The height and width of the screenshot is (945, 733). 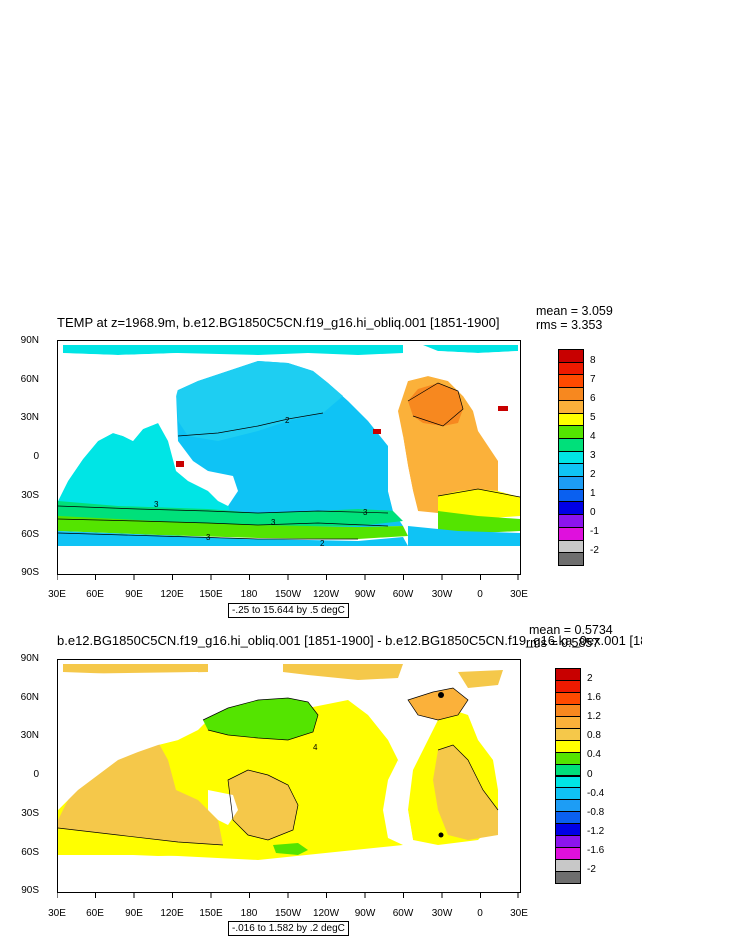 I want to click on top-colorbar-label: 8, so click(x=593, y=360).